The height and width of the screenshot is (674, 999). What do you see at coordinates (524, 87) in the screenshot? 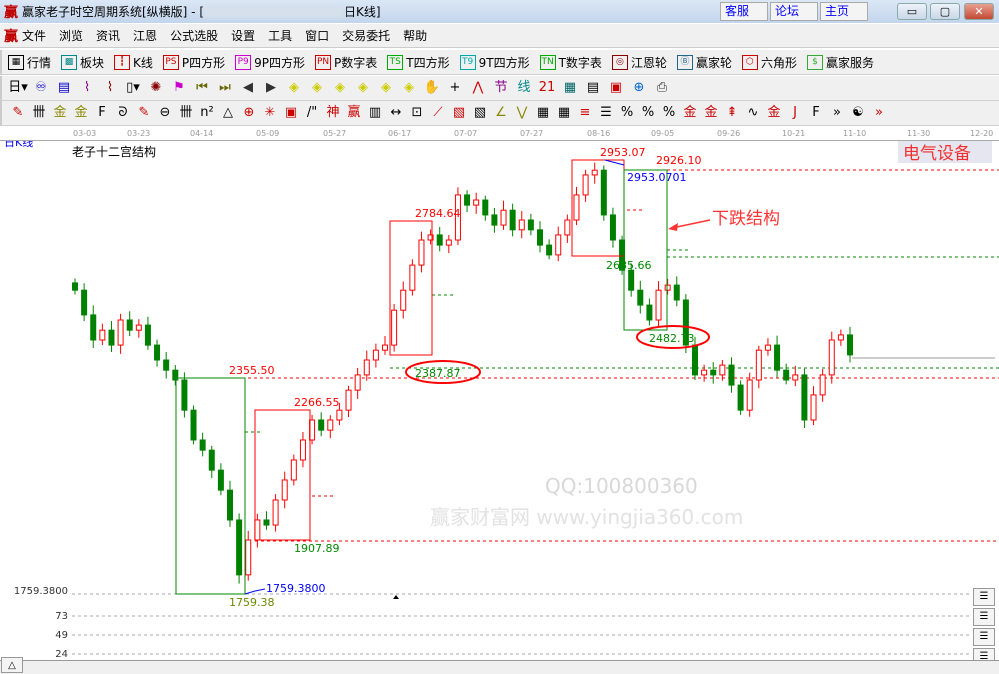
I see `grid-icon: 线` at bounding box center [524, 87].